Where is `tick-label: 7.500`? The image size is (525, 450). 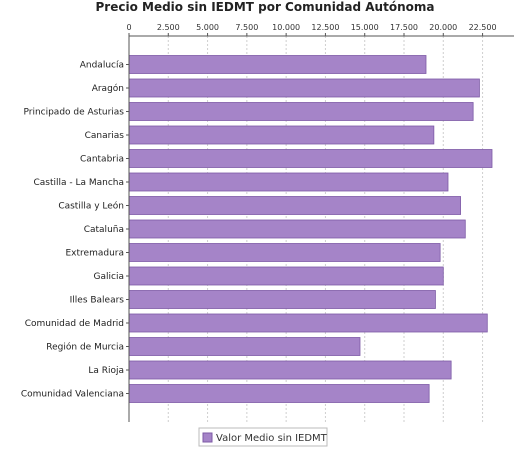 tick-label: 7.500 is located at coordinates (246, 27).